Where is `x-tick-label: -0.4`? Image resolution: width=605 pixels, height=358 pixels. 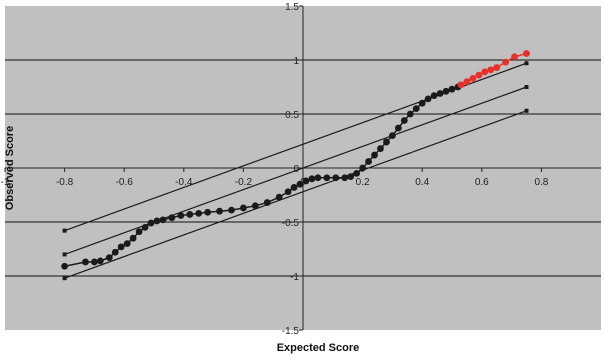
x-tick-label: -0.4 is located at coordinates (184, 182).